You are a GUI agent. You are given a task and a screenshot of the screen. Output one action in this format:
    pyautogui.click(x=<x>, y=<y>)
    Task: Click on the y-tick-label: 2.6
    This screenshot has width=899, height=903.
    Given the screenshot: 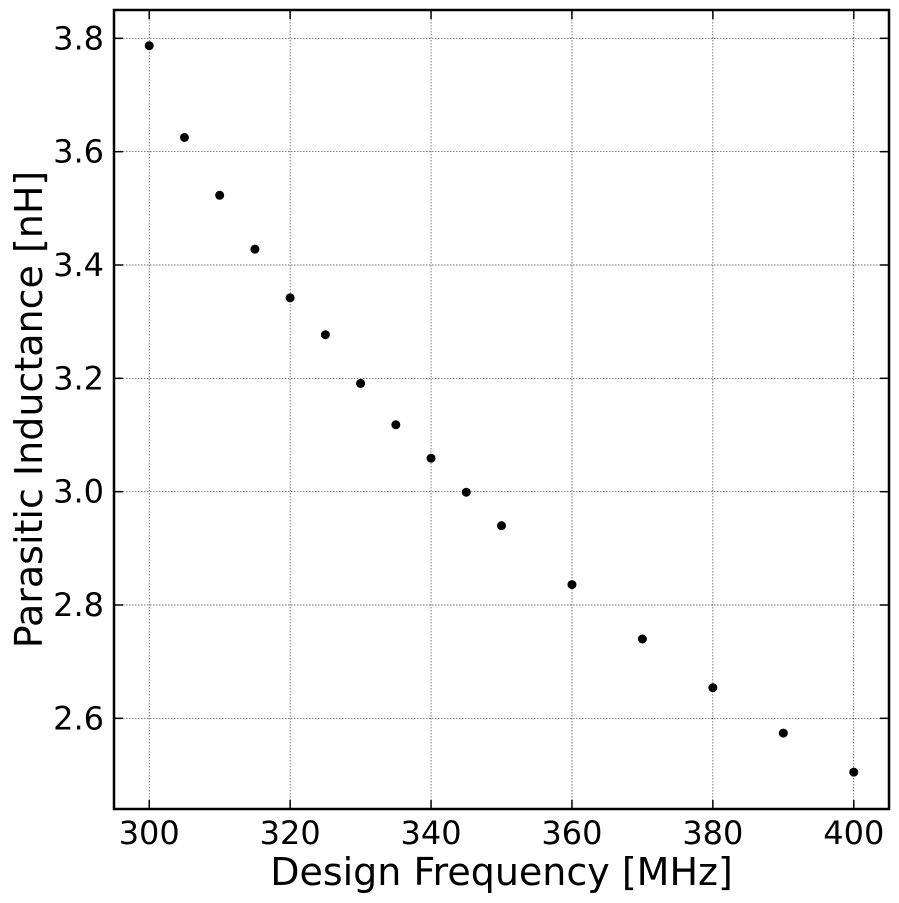 What is the action you would take?
    pyautogui.click(x=78, y=718)
    